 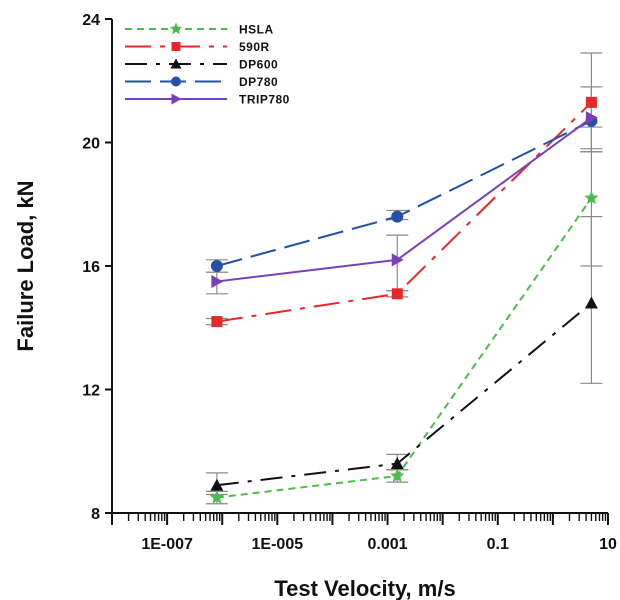 I want to click on legend: HSLA 590R DP600 DP780 TRIP780, so click(x=207, y=64).